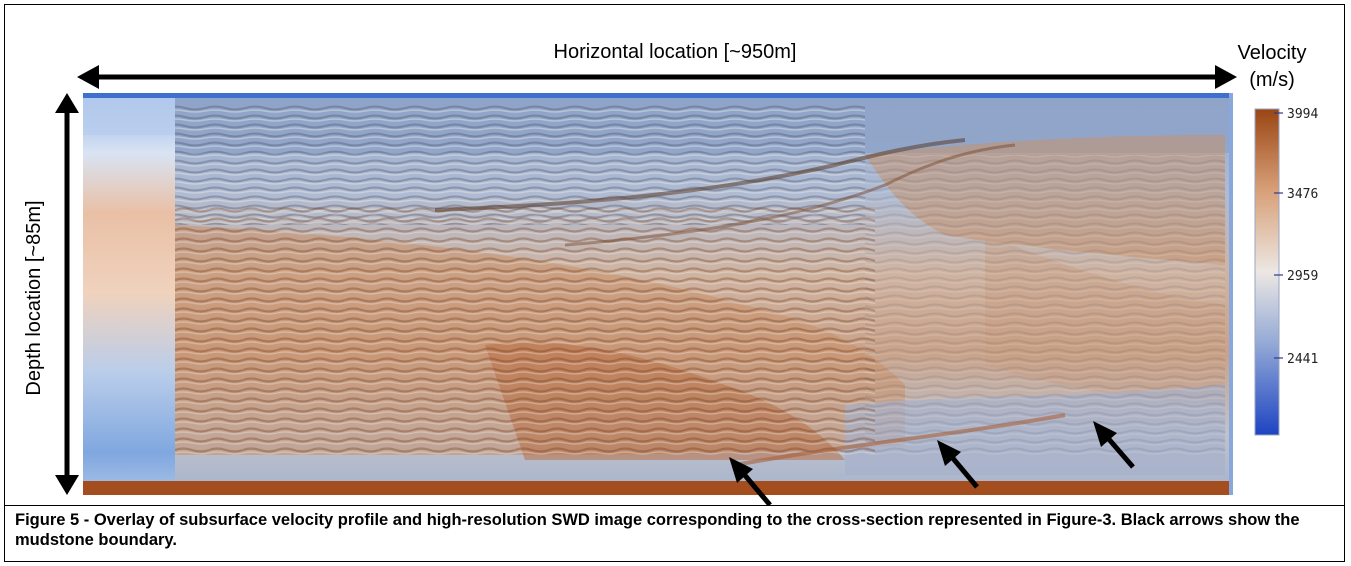 This screenshot has width=1351, height=566. Describe the element at coordinates (1302, 359) in the screenshot. I see `colorbar-tick-label: 2441` at that location.